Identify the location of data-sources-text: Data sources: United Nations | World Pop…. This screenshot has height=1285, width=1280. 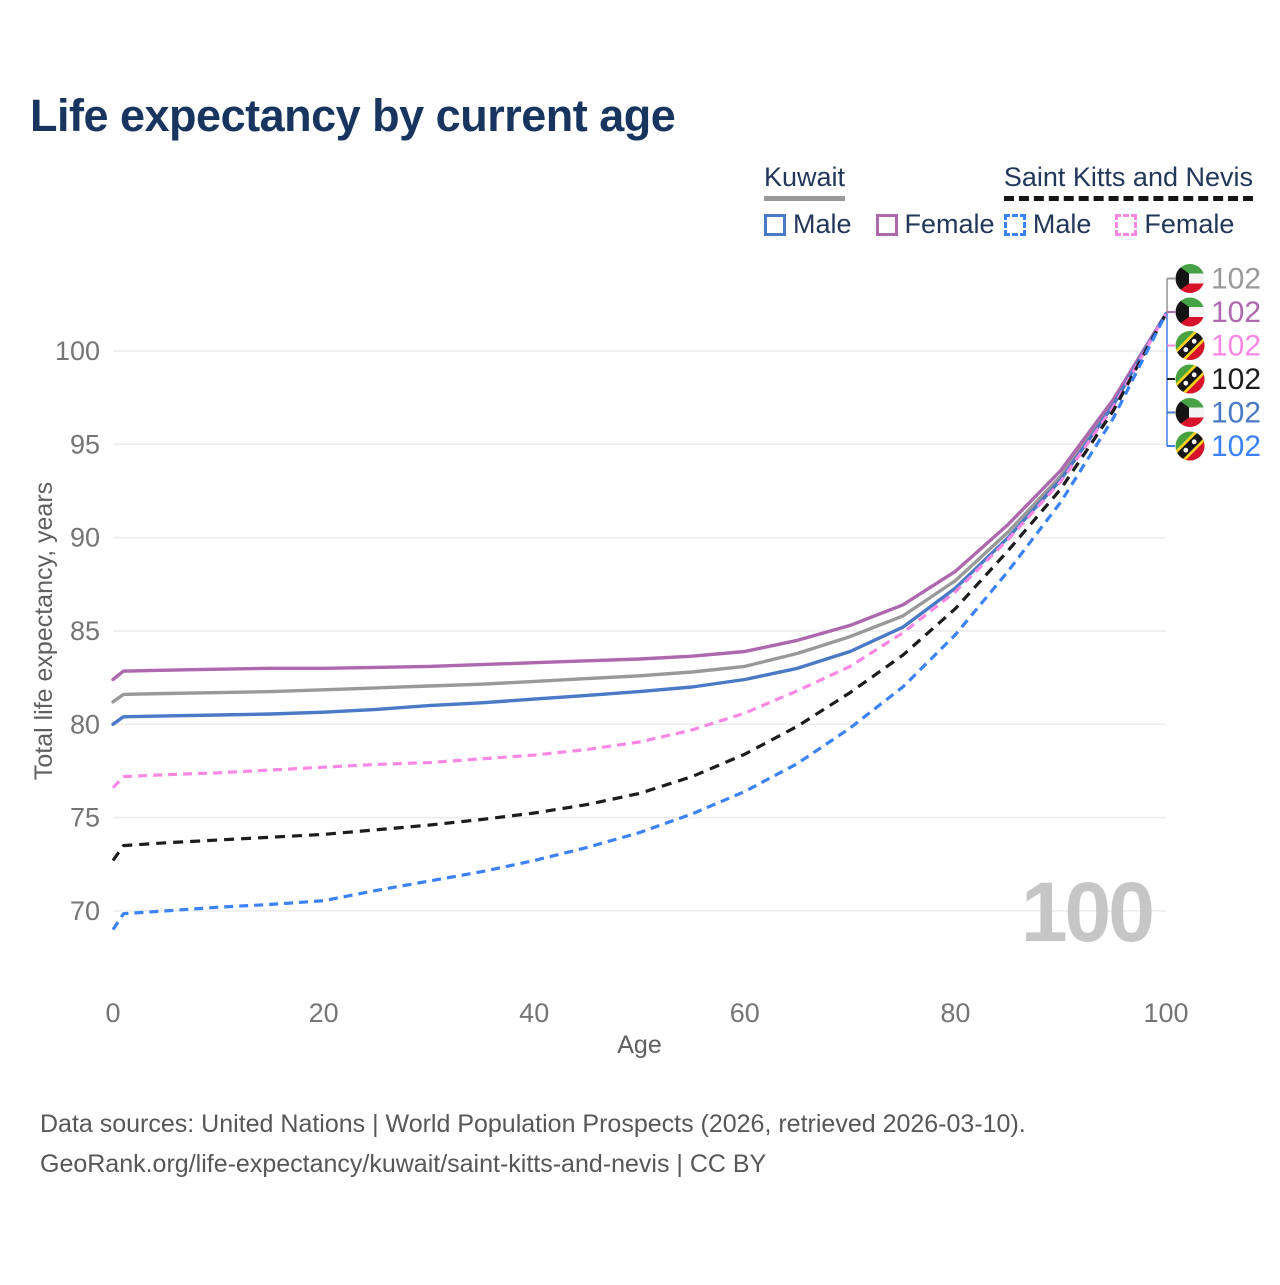
(533, 1124).